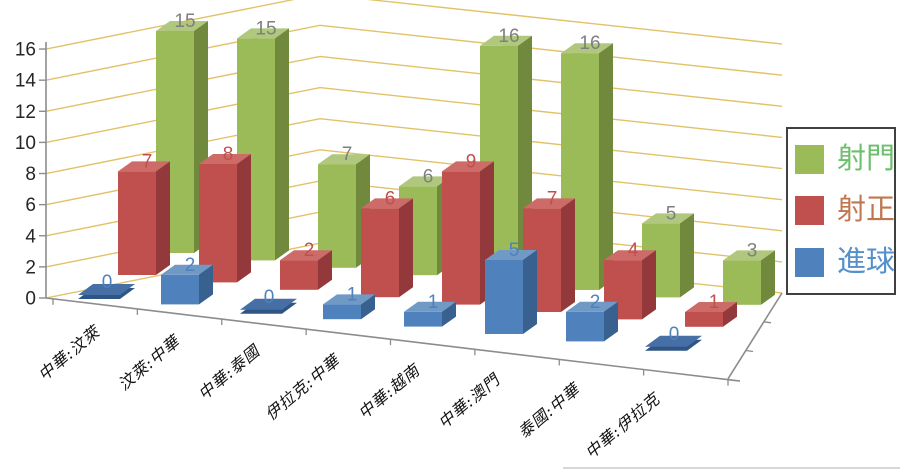 The width and height of the screenshot is (900, 470). I want to click on bar-射正-3, so click(380, 253).